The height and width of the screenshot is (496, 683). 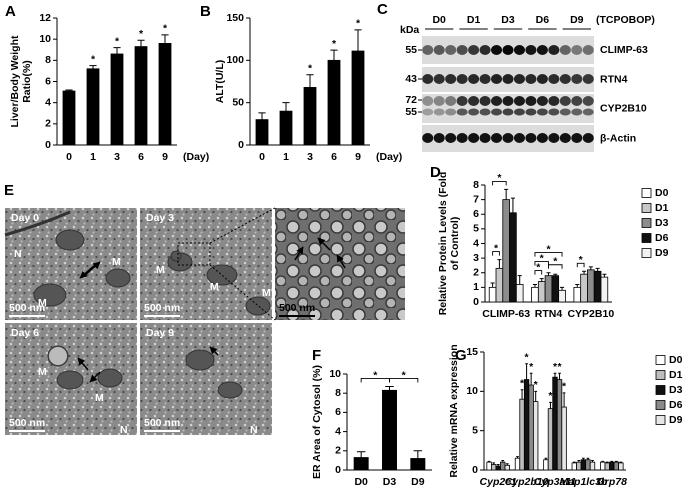 I want to click on micrograph, so click(x=206, y=379).